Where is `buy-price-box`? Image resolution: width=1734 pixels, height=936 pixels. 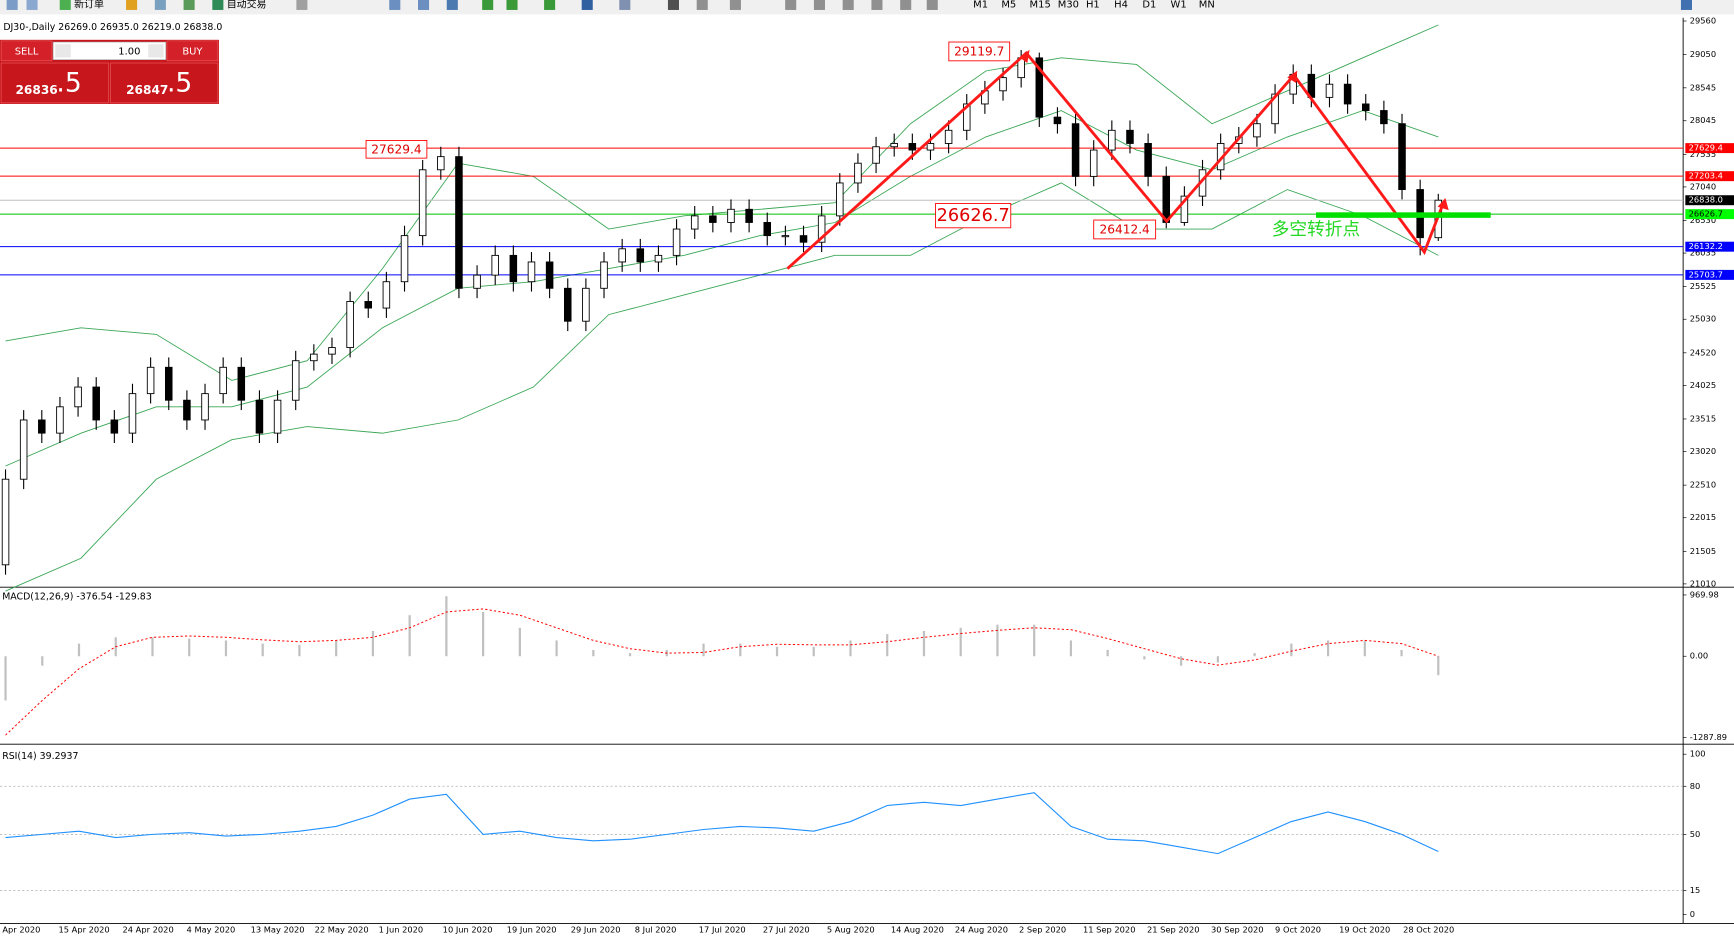 buy-price-box is located at coordinates (164, 83).